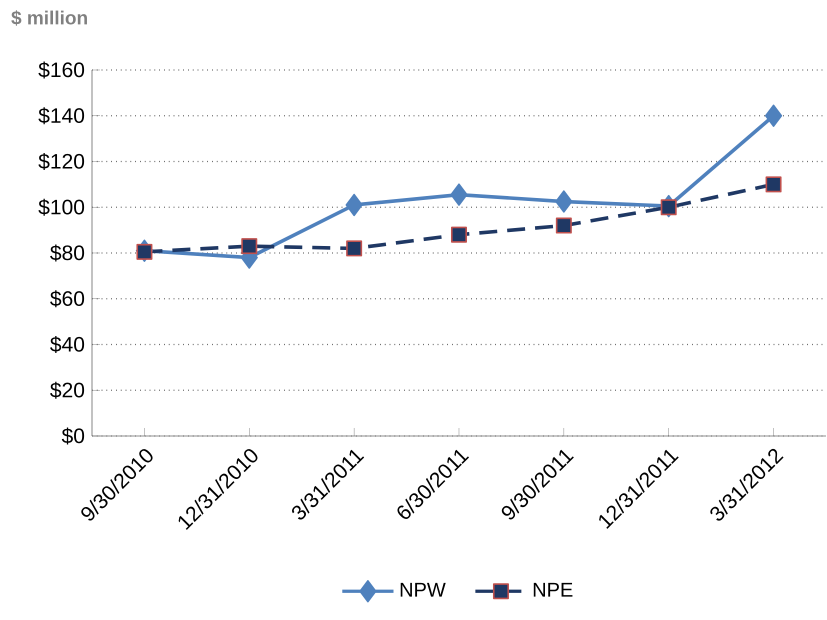 The height and width of the screenshot is (620, 827). What do you see at coordinates (73, 436) in the screenshot?
I see `y-tick-label: $0` at bounding box center [73, 436].